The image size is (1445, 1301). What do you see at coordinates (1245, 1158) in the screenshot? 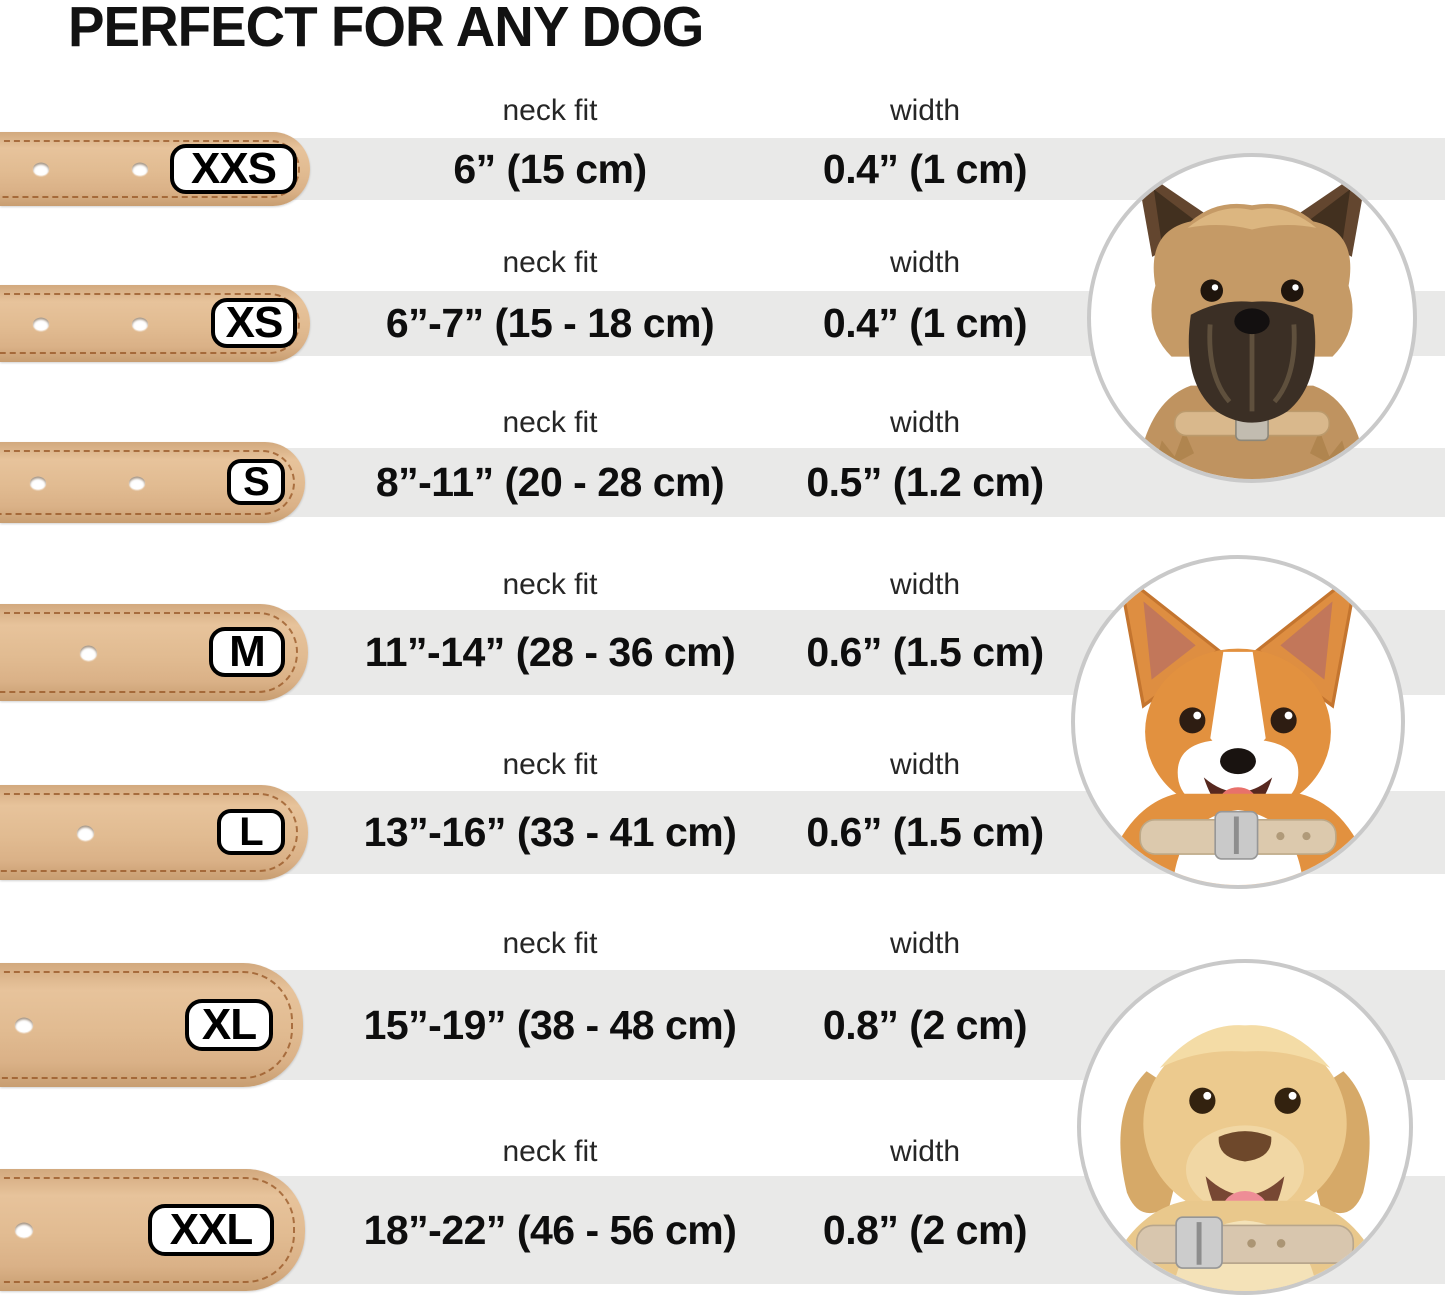
I see `labrador-icon` at bounding box center [1245, 1158].